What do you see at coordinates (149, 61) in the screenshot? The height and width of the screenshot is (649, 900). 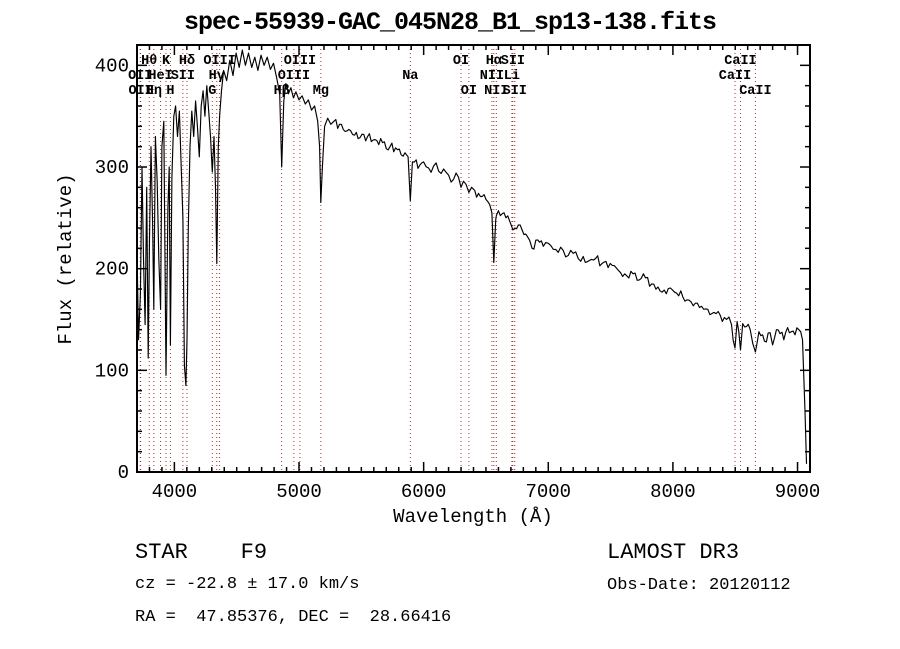 I see `spectral-line-label: Hθ` at bounding box center [149, 61].